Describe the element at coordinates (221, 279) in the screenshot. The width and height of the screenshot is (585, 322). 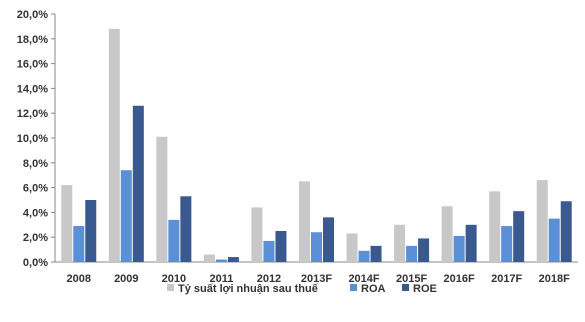
I see `x-tick-label: 2011` at that location.